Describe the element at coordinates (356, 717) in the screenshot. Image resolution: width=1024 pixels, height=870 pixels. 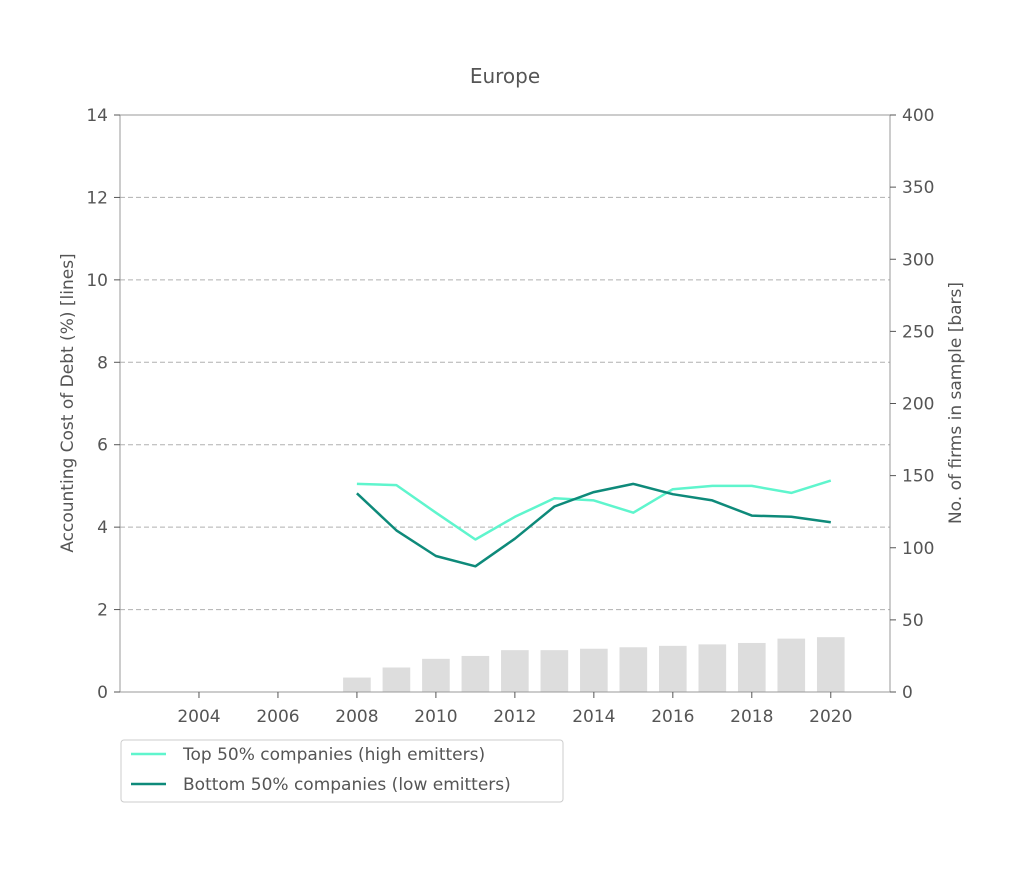
I see `x-tick-label: 2008` at that location.